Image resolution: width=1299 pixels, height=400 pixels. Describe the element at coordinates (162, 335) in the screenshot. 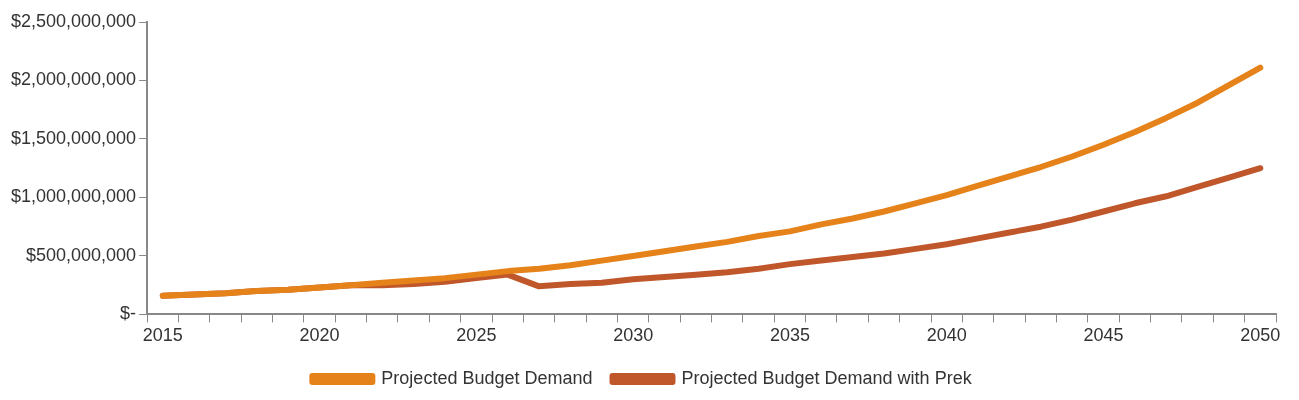

I see `x-tick-label: 2015` at that location.